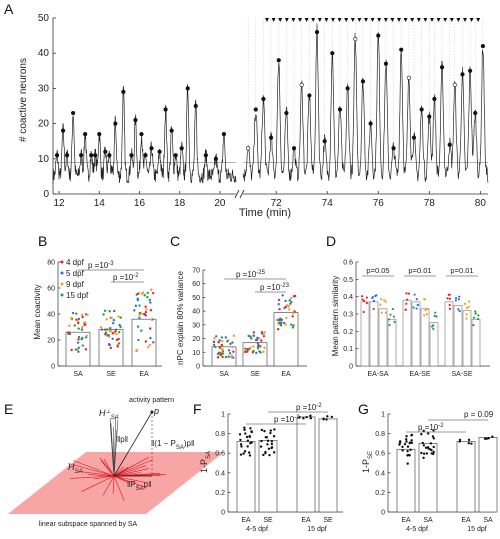 This screenshot has height=539, width=500. I want to click on panelD-ytick-label: 0, so click(351, 367).